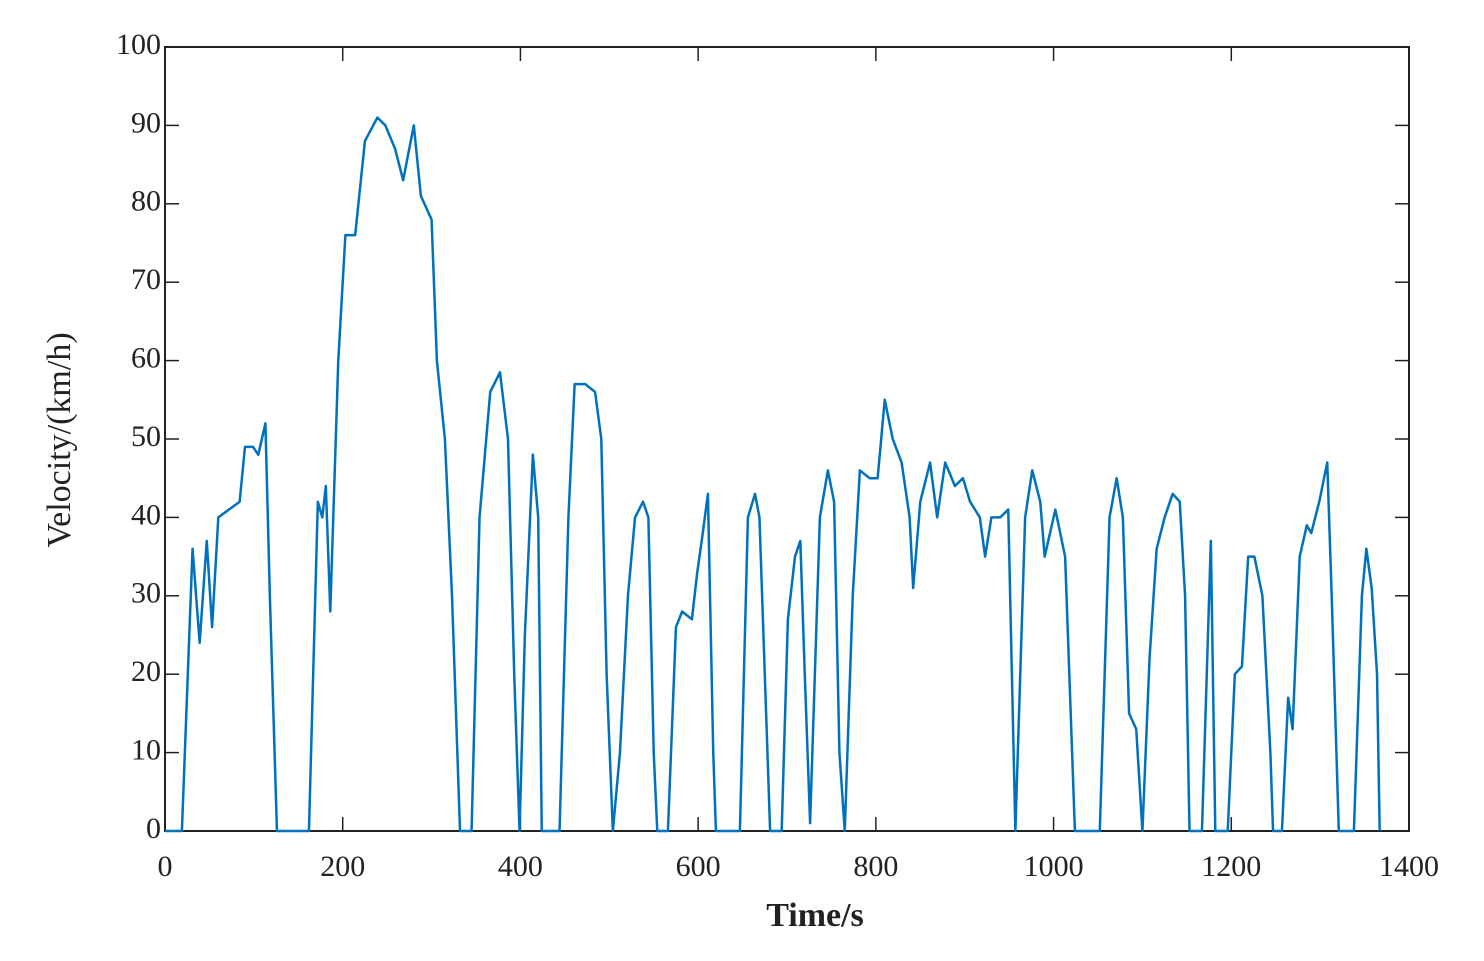 The height and width of the screenshot is (961, 1484). Describe the element at coordinates (146, 357) in the screenshot. I see `y-tick-label: 60` at that location.